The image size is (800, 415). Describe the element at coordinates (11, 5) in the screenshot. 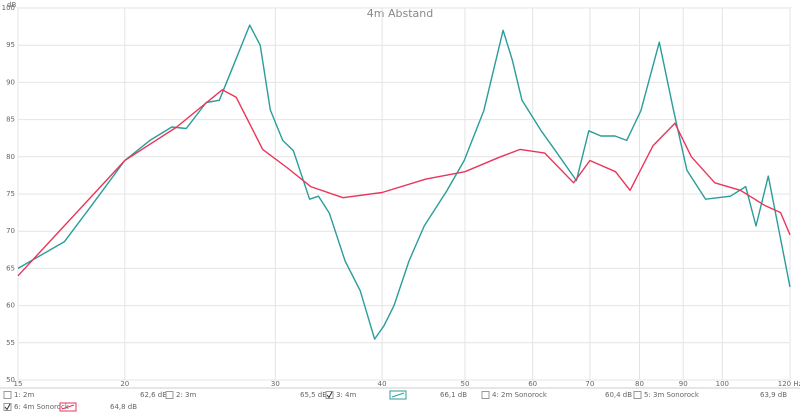

I see `y-axis-label: dB` at that location.